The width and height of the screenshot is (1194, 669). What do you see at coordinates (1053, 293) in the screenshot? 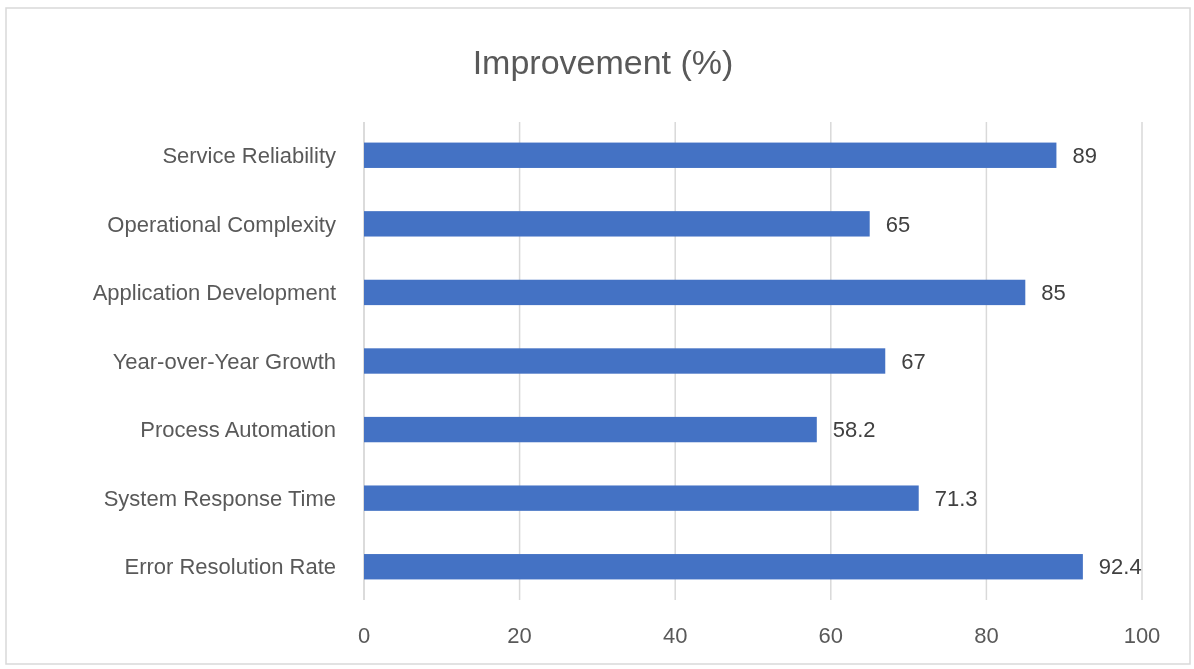
I see `data-label: 85` at bounding box center [1053, 293].